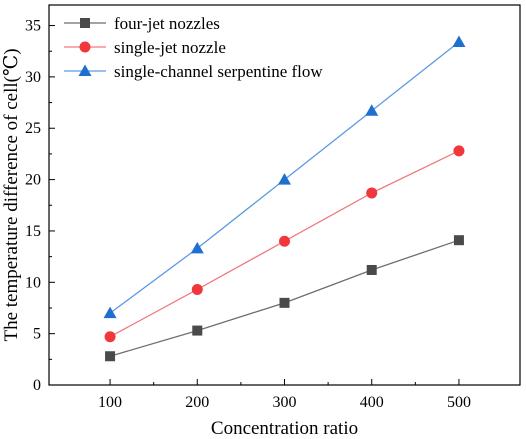 The width and height of the screenshot is (526, 439). Describe the element at coordinates (285, 402) in the screenshot. I see `x-tick-label: 300` at that location.